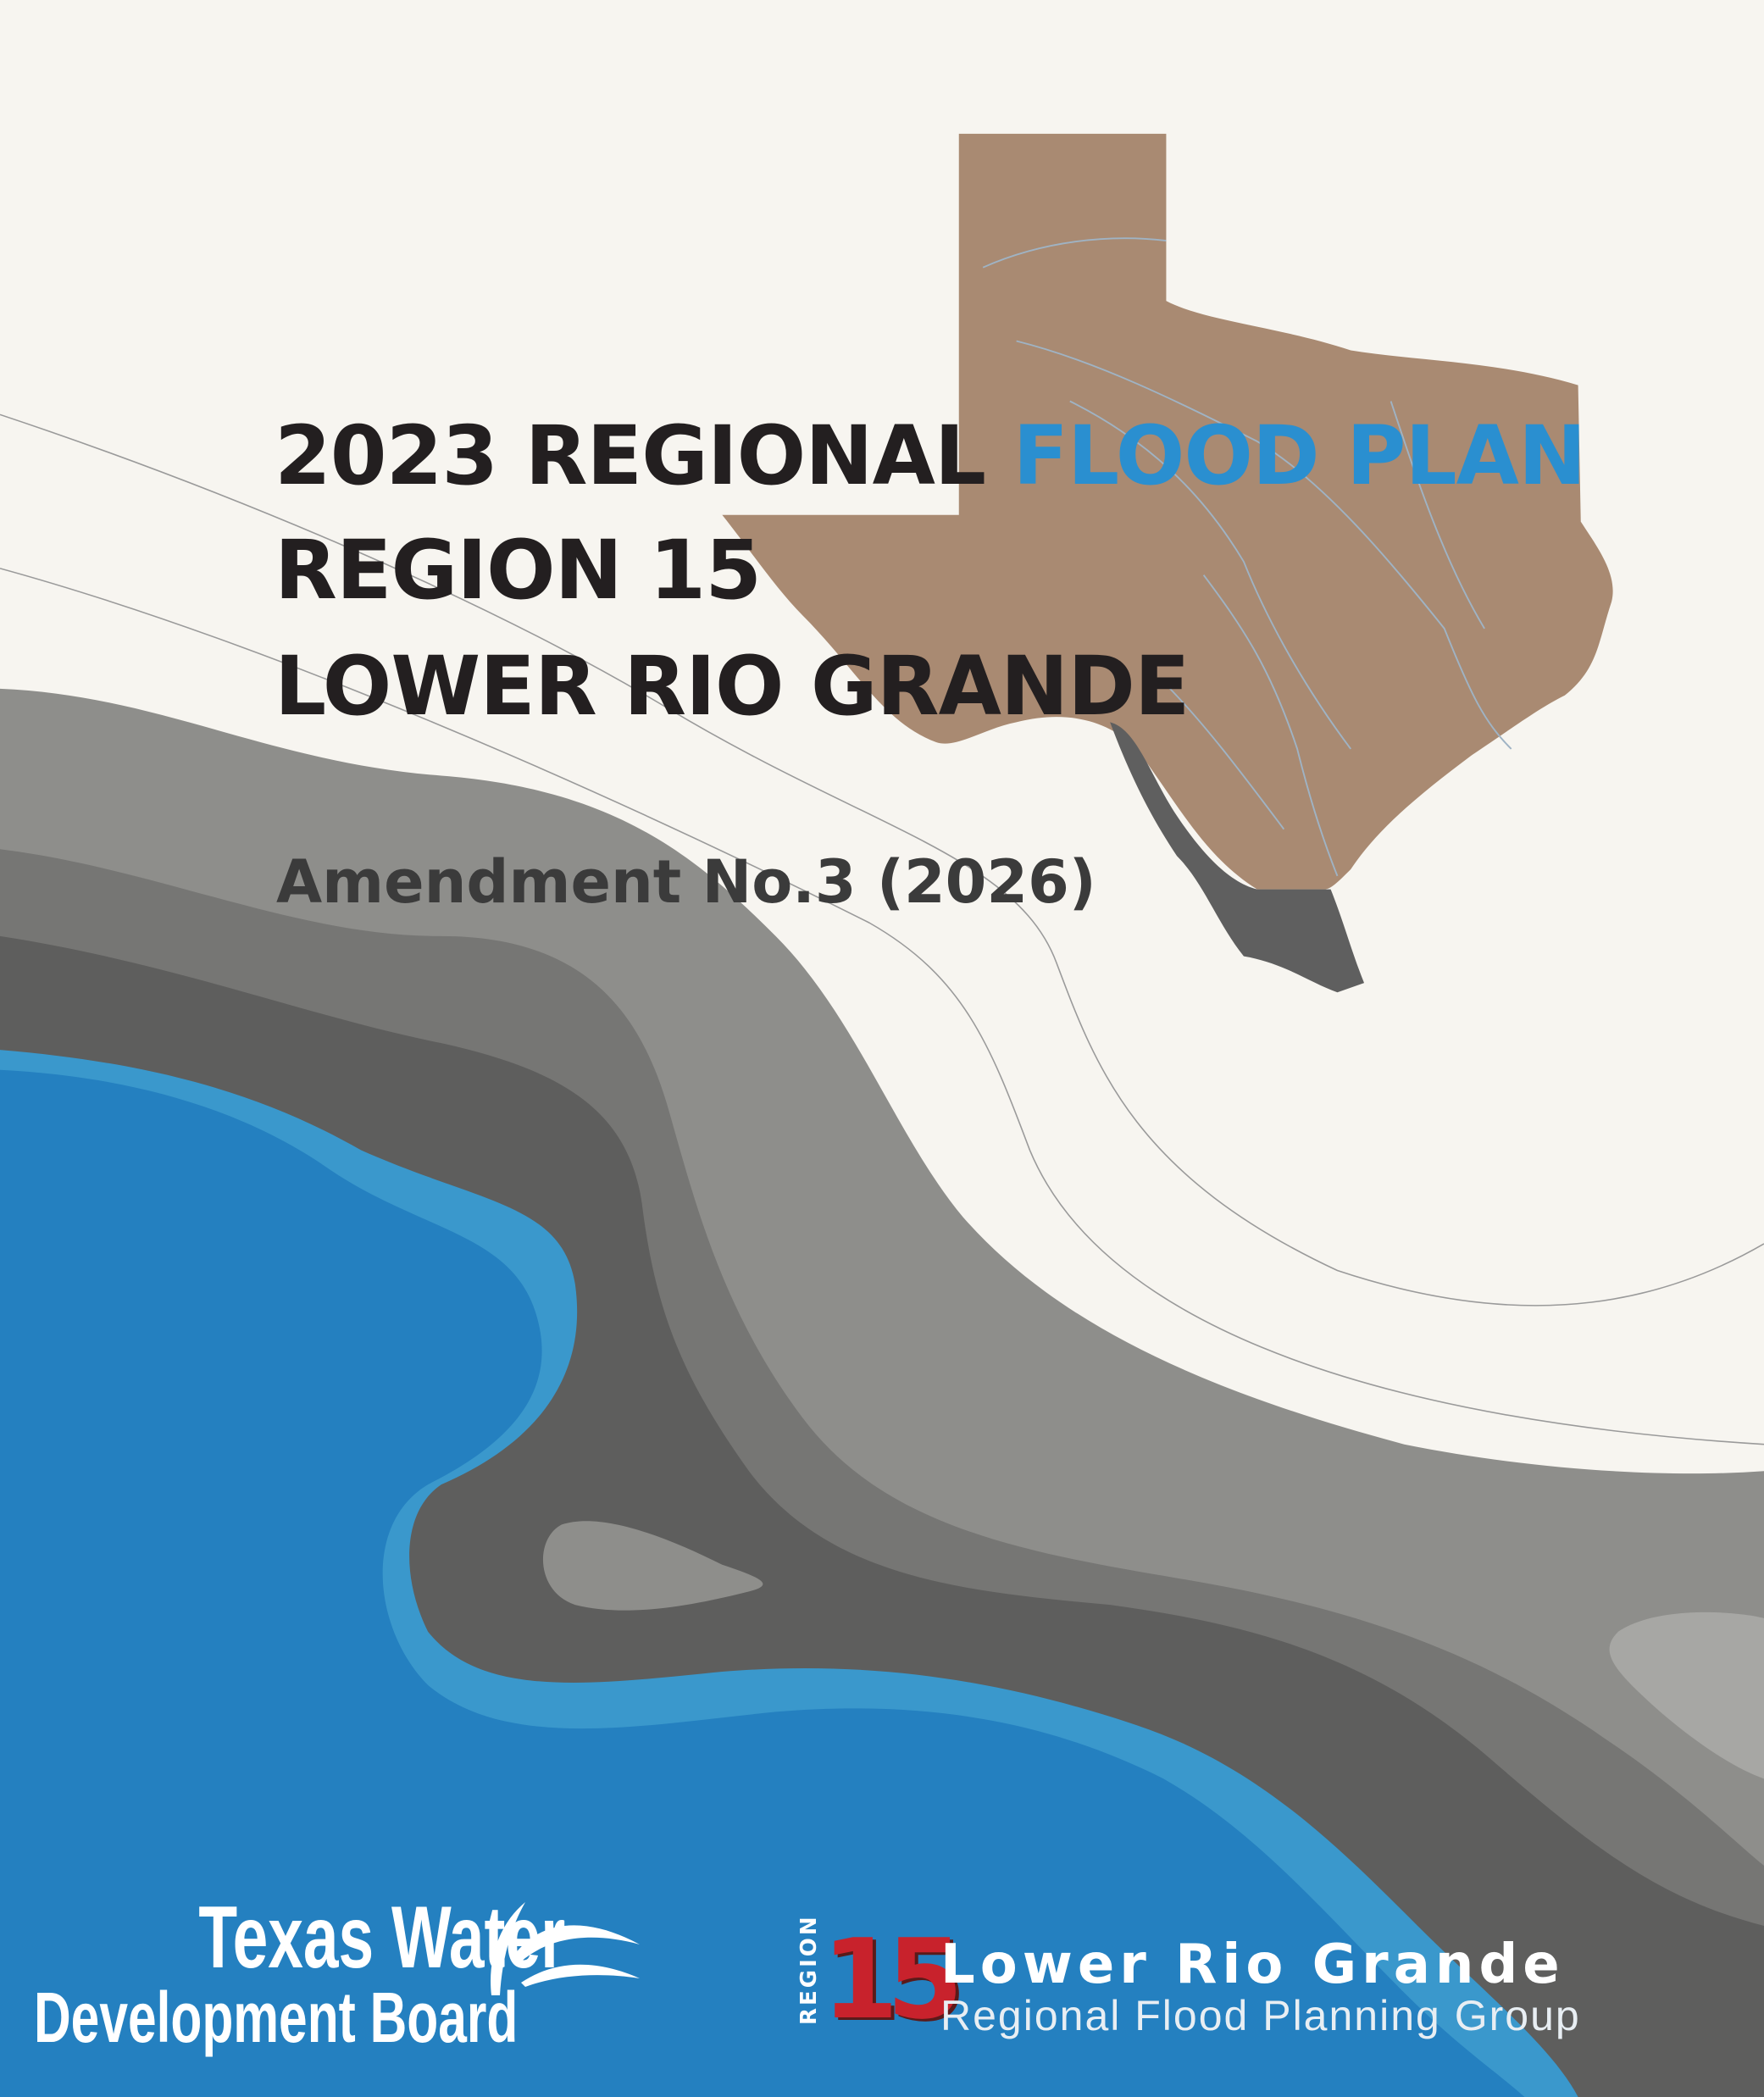 The image size is (1764, 2097). Describe the element at coordinates (1686, 1696) in the screenshot. I see `terrain-layer` at that location.